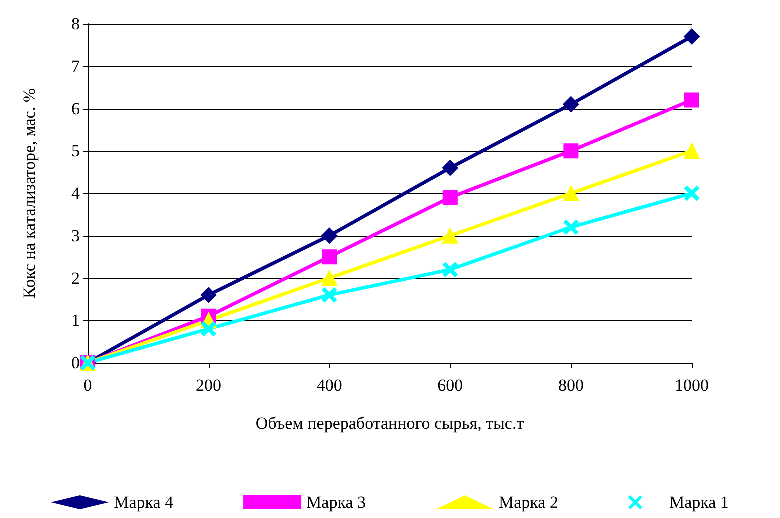 The width and height of the screenshot is (780, 518). What do you see at coordinates (76, 363) in the screenshot?
I see `y-tick-label: 0` at bounding box center [76, 363].